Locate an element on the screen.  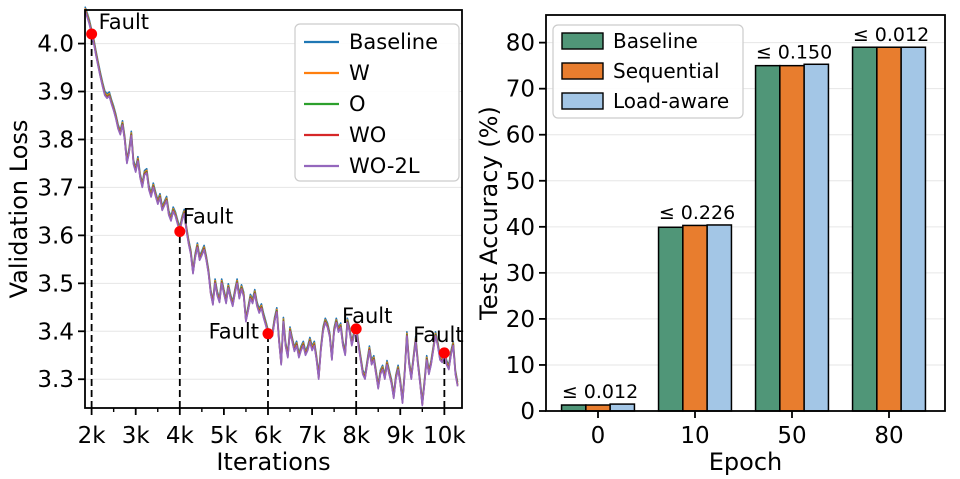
x-tick-label: 7k is located at coordinates (312, 436).